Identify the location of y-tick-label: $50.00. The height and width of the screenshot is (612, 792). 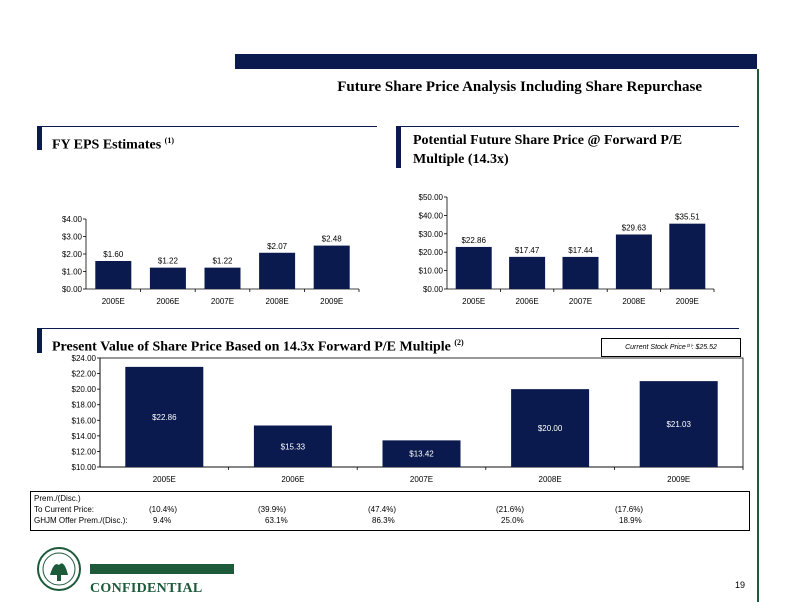
(431, 197).